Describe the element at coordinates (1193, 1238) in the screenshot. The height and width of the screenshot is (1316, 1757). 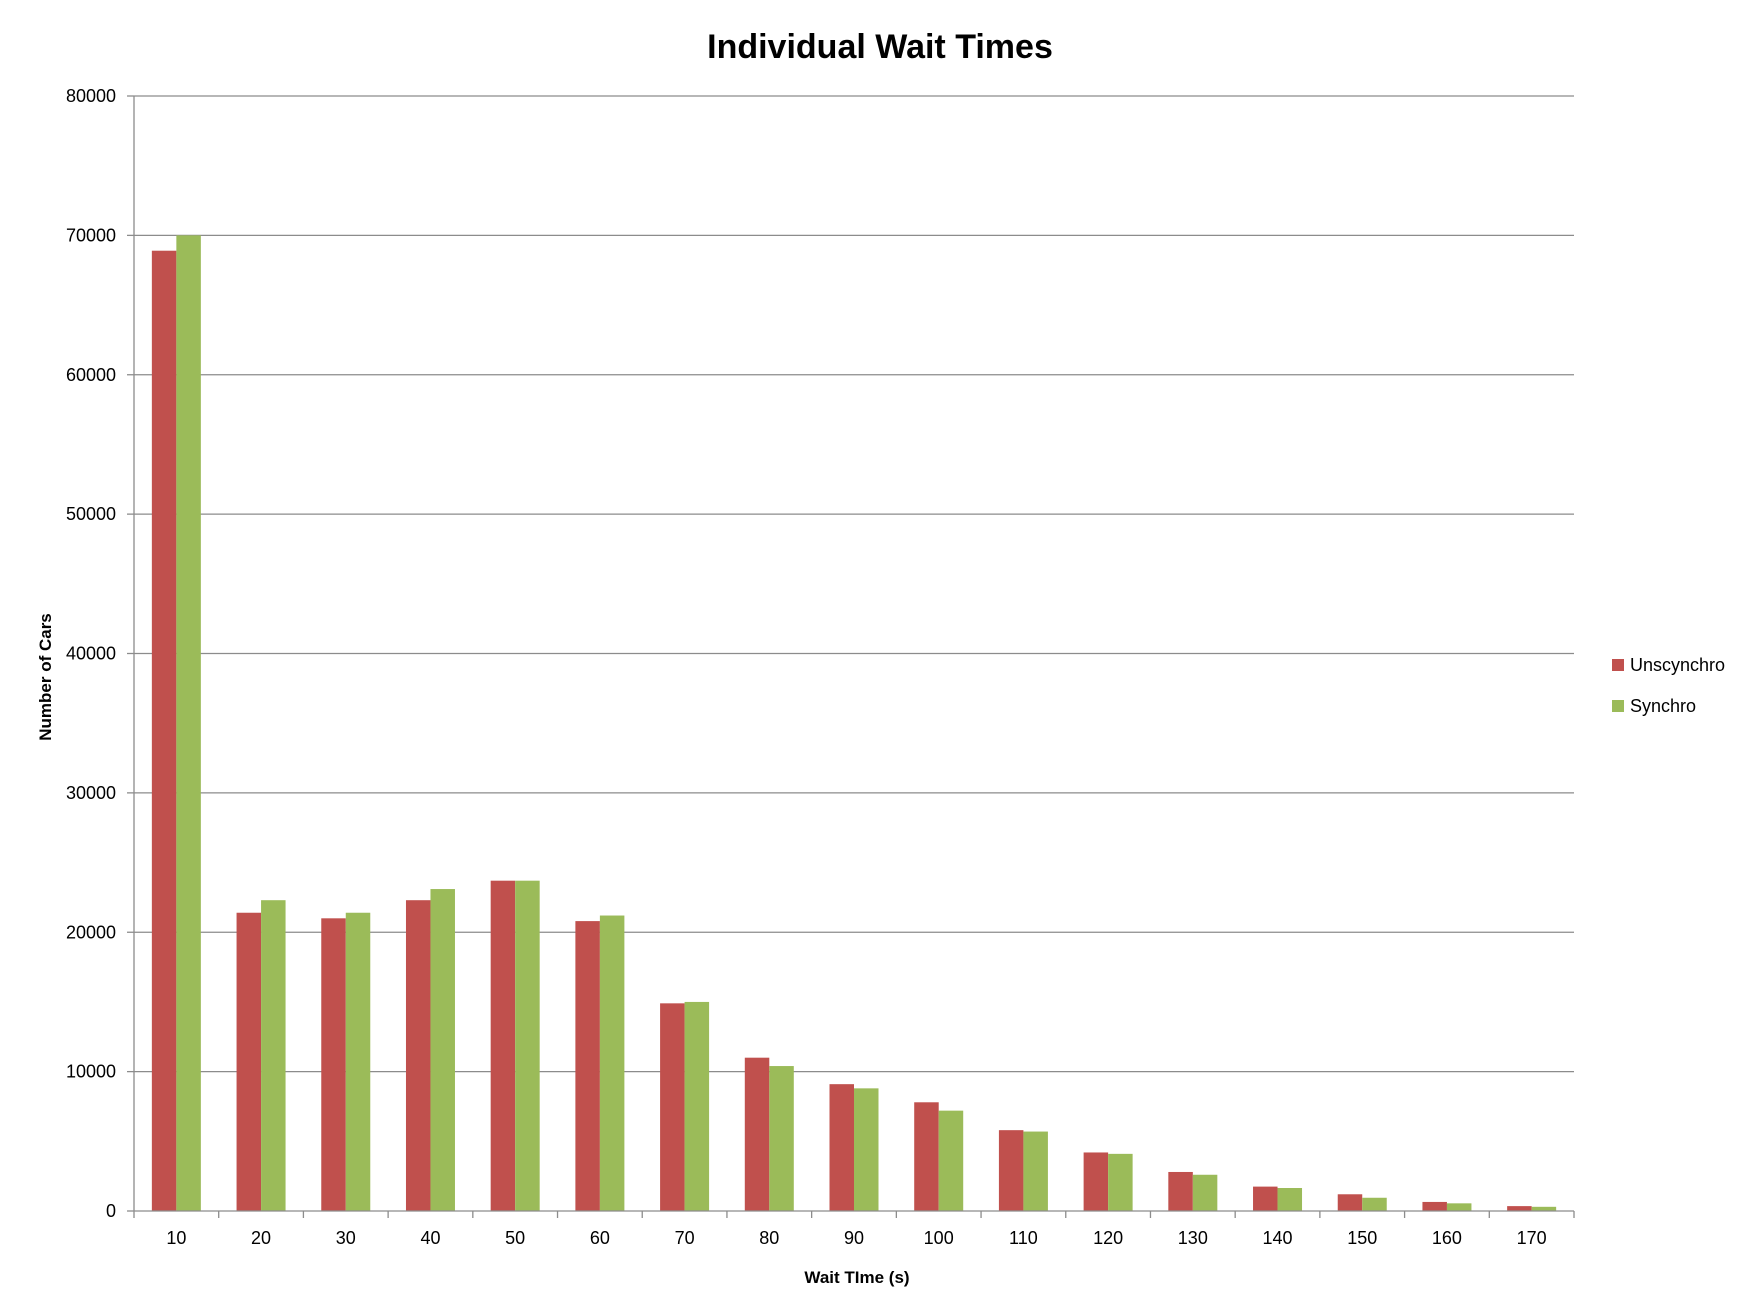
I see `x-tick-label: 130` at that location.